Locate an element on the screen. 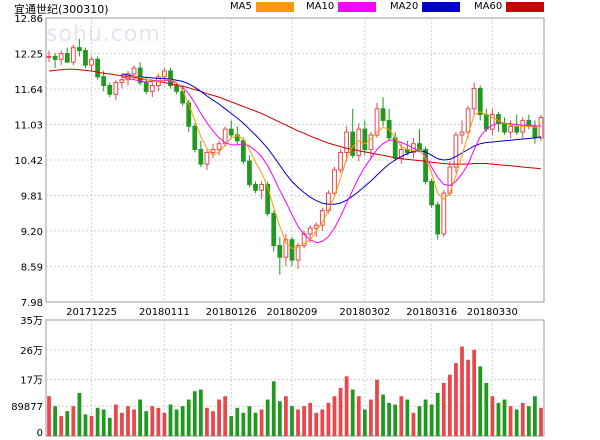 This screenshot has height=440, width=600. legend-ma5-swatch is located at coordinates (274, 6).